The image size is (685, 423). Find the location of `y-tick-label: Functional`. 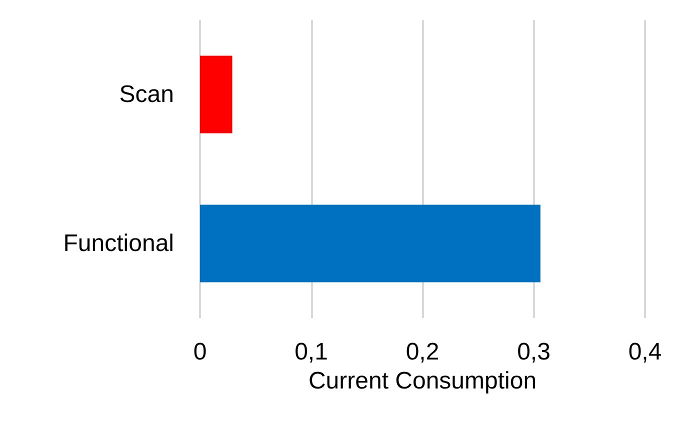

y-tick-label: Functional is located at coordinates (118, 243).